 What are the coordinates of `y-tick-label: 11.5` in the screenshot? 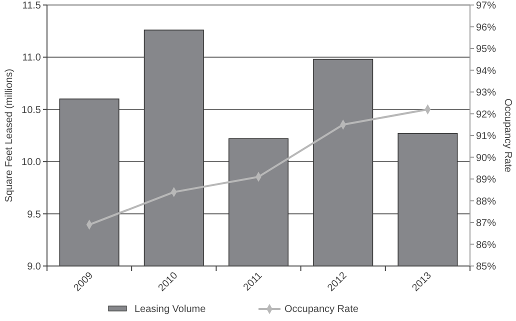 It's located at (32, 6).